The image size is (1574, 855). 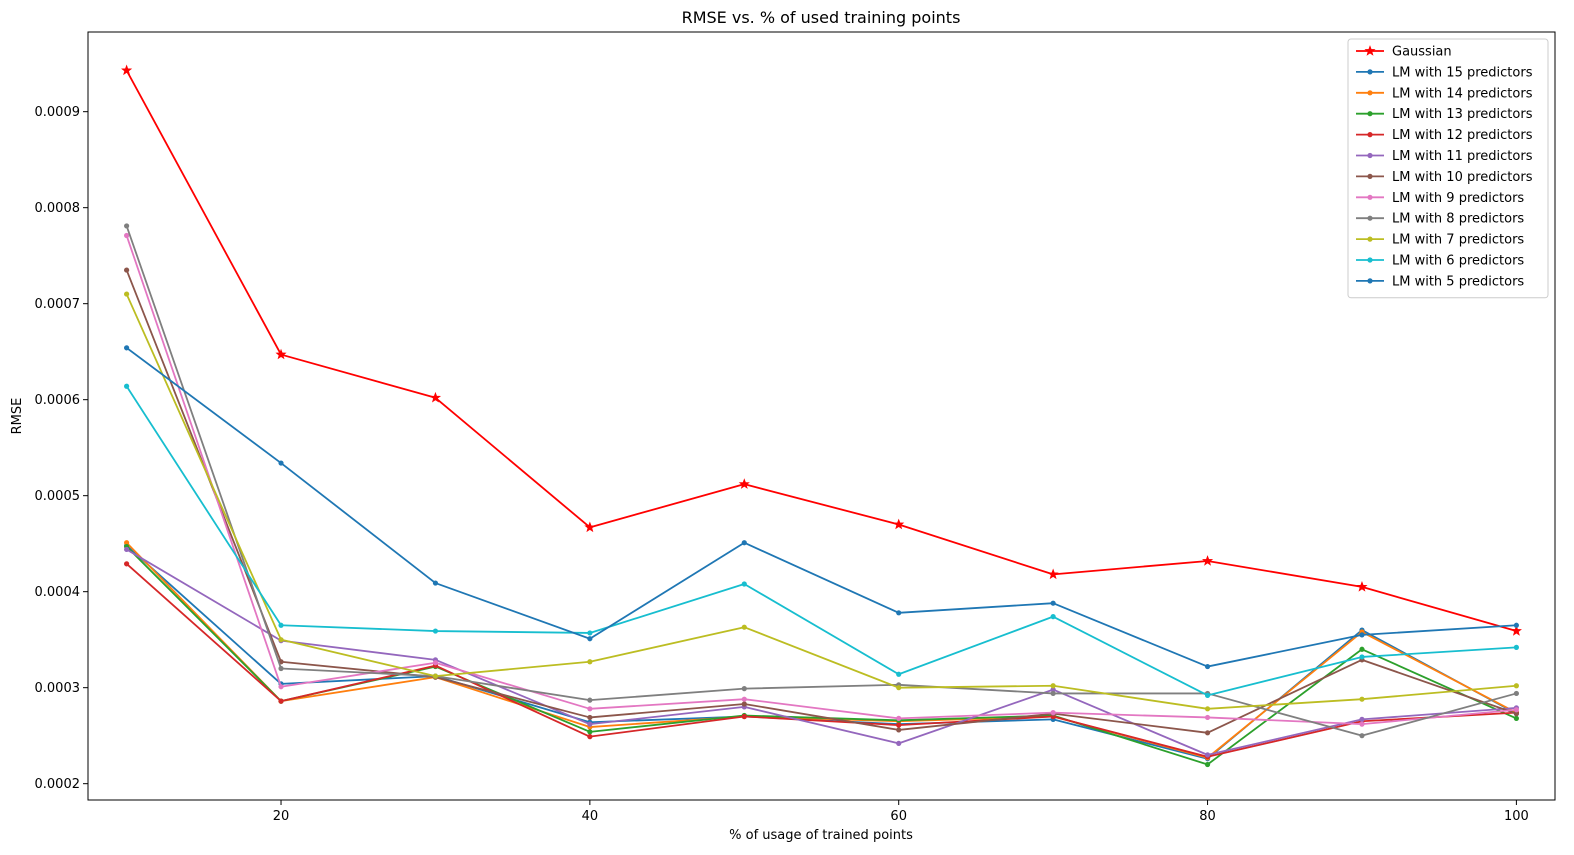 I want to click on legend-entry: LM with 6 predictors, so click(x=1440, y=261).